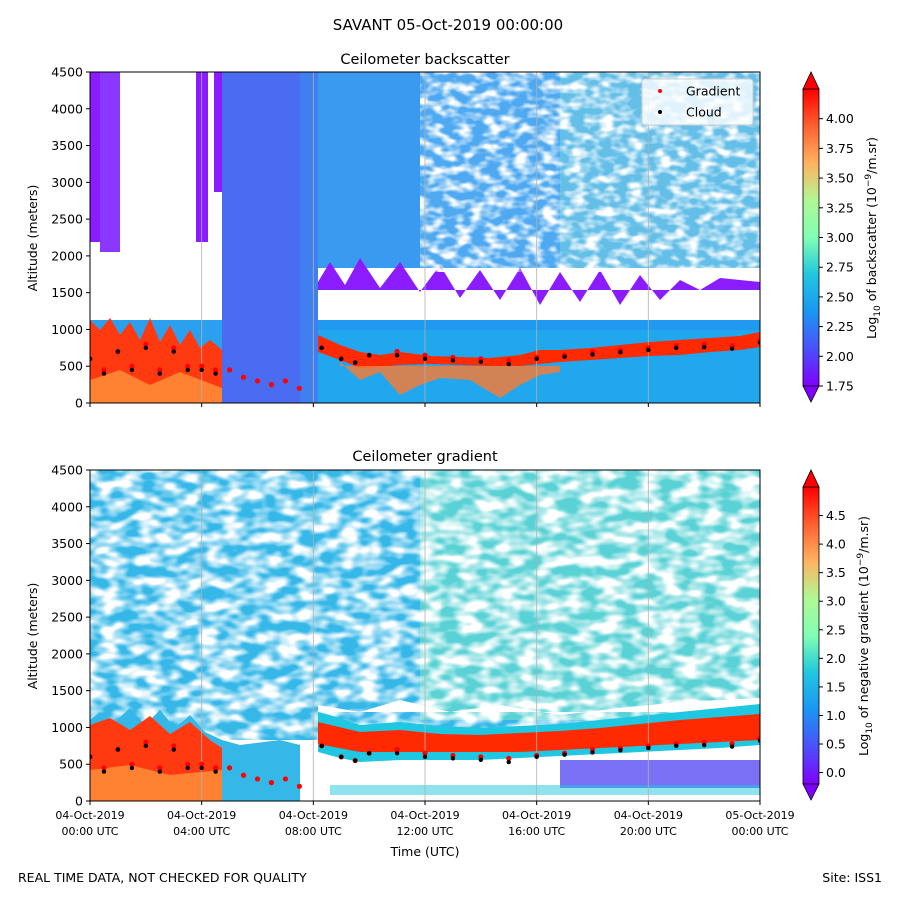 The height and width of the screenshot is (900, 900). I want to click on backscatter-series, so click(425, 364).